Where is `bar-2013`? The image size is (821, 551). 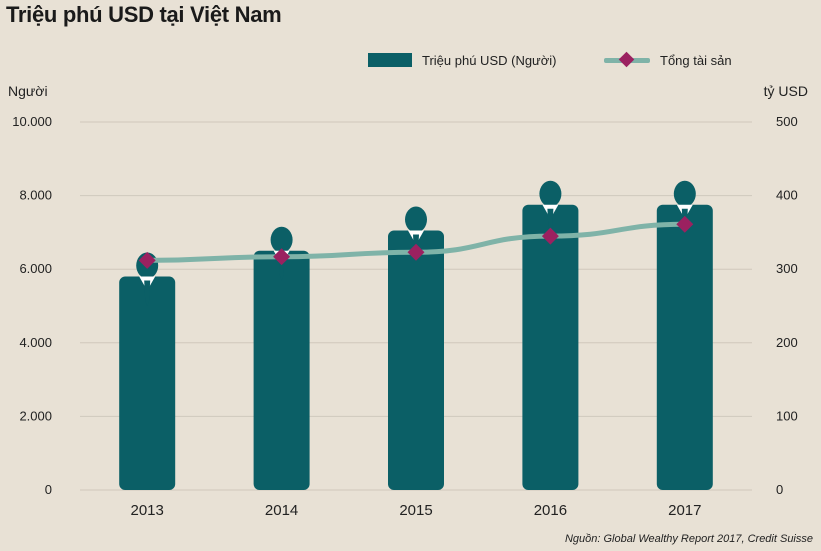
bar-2013 is located at coordinates (147, 371).